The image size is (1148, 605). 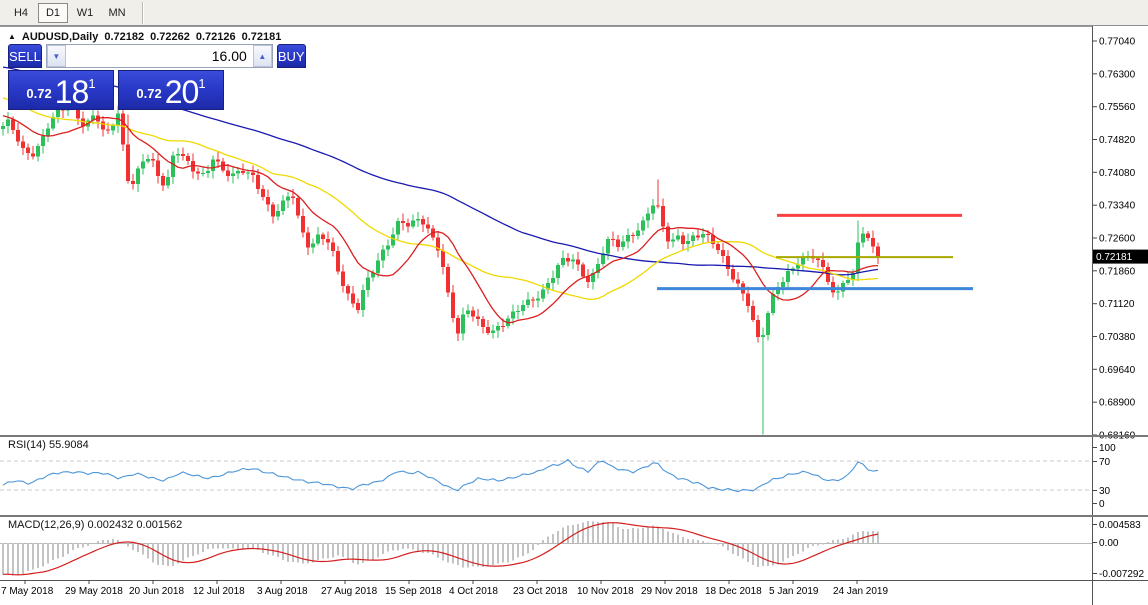 What do you see at coordinates (558, 476) in the screenshot?
I see `rsi-panel: 100 70 30 0` at bounding box center [558, 476].